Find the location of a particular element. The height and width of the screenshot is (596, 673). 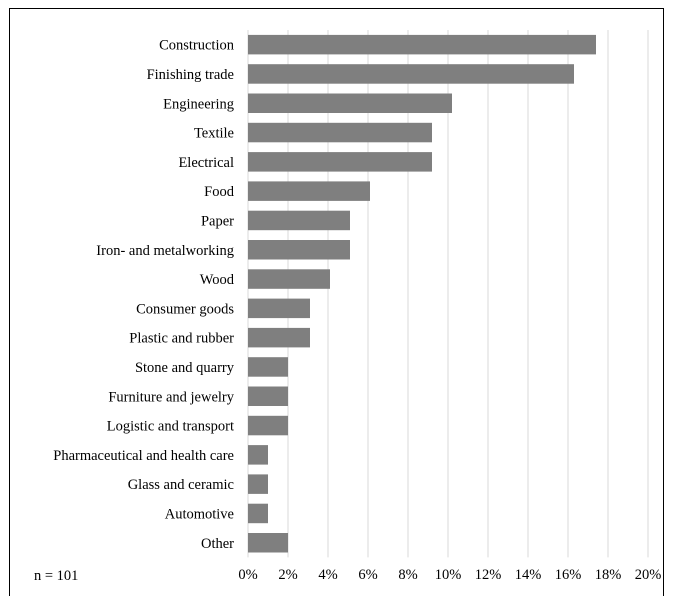

x-tick-label: 8% is located at coordinates (407, 575).